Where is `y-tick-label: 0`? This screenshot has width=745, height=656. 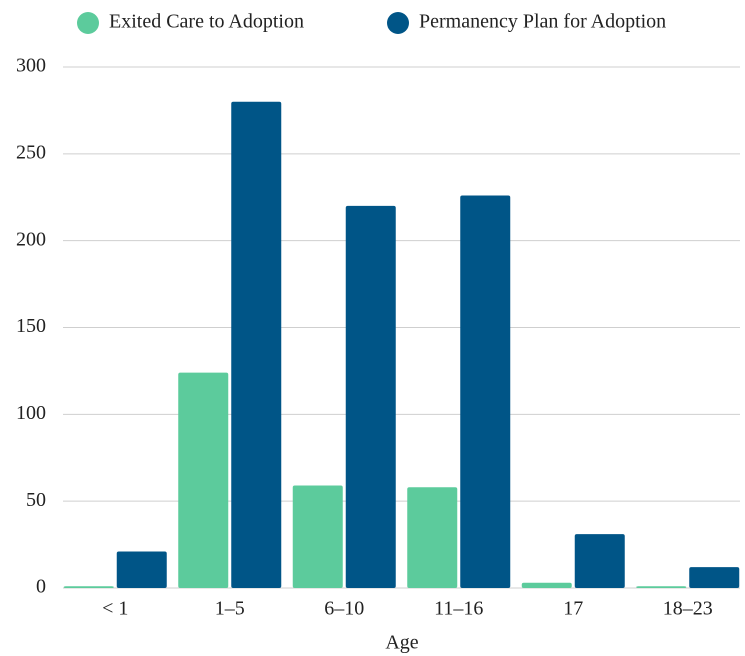
y-tick-label: 0 is located at coordinates (41, 587).